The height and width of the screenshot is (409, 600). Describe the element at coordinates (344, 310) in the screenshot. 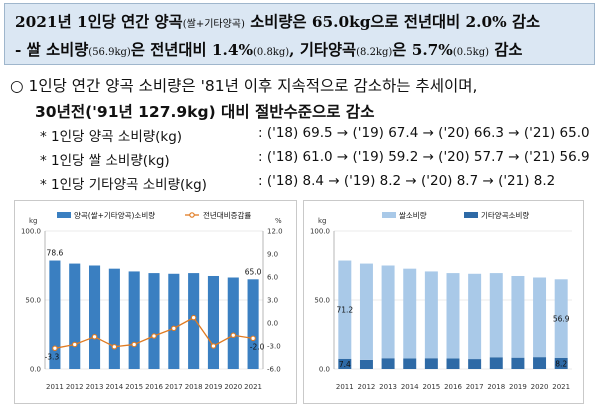

I see `data-label-first-rice: 71.2` at that location.